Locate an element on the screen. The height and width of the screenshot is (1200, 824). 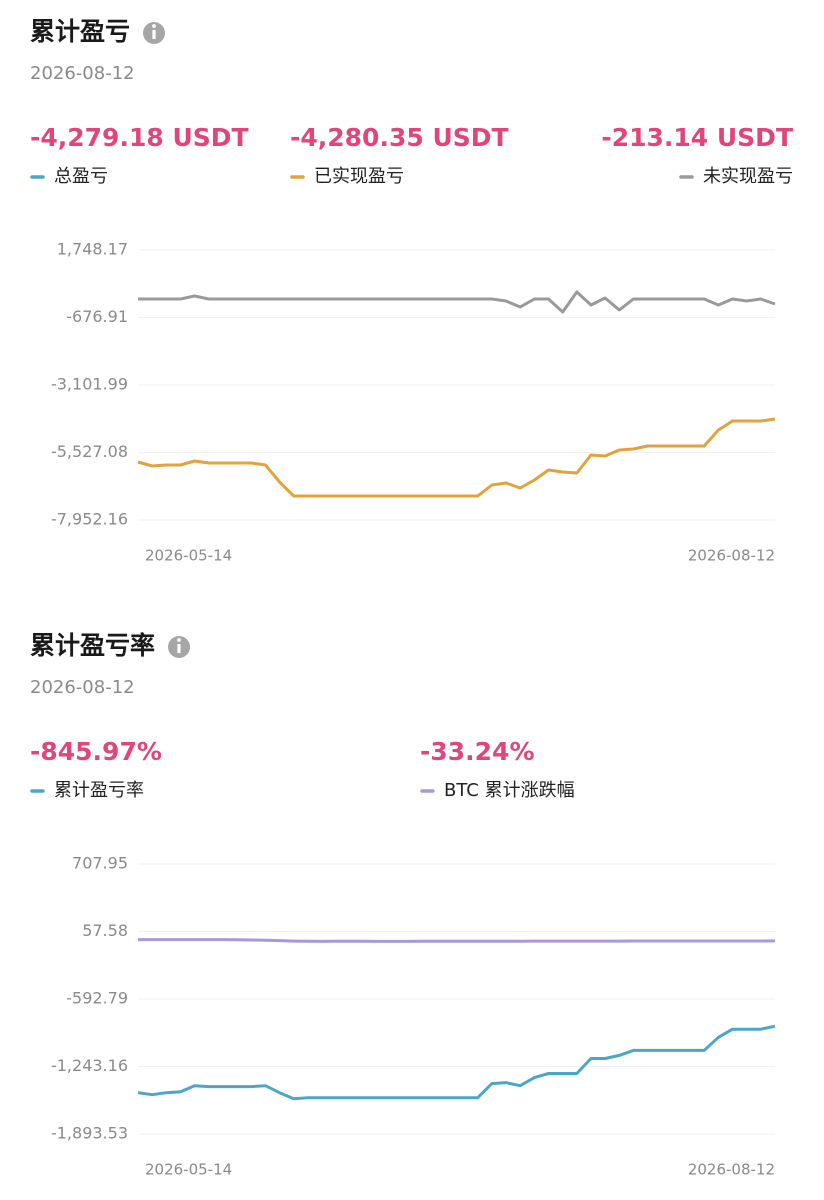
y-tick-label: -5,527.08 is located at coordinates (89, 451).